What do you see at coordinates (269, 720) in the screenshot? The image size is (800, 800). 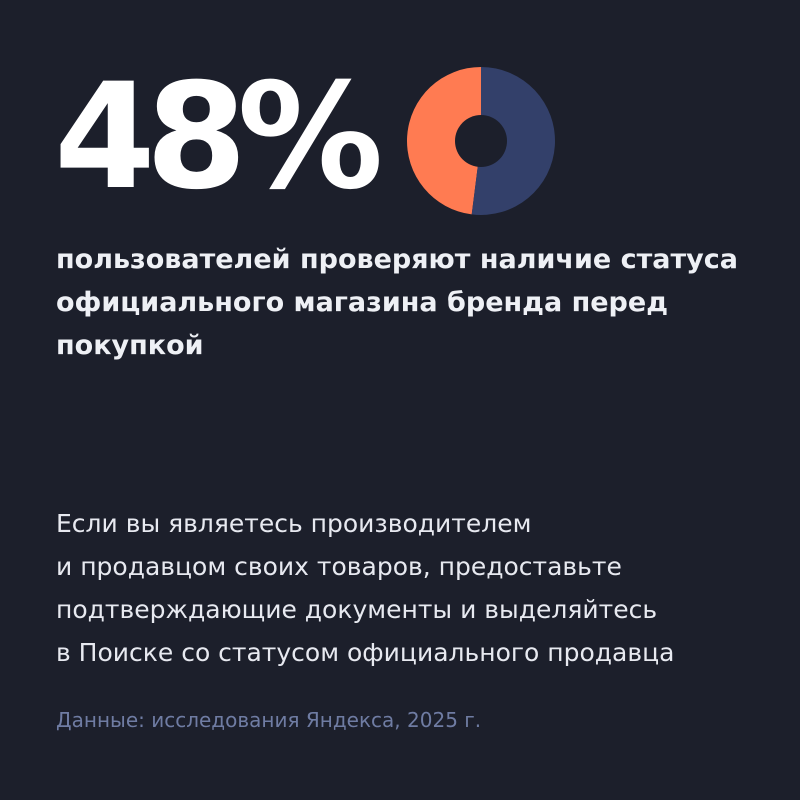 I see `data-source-note: Данные: исследования Яндекса, 2025 г.` at bounding box center [269, 720].